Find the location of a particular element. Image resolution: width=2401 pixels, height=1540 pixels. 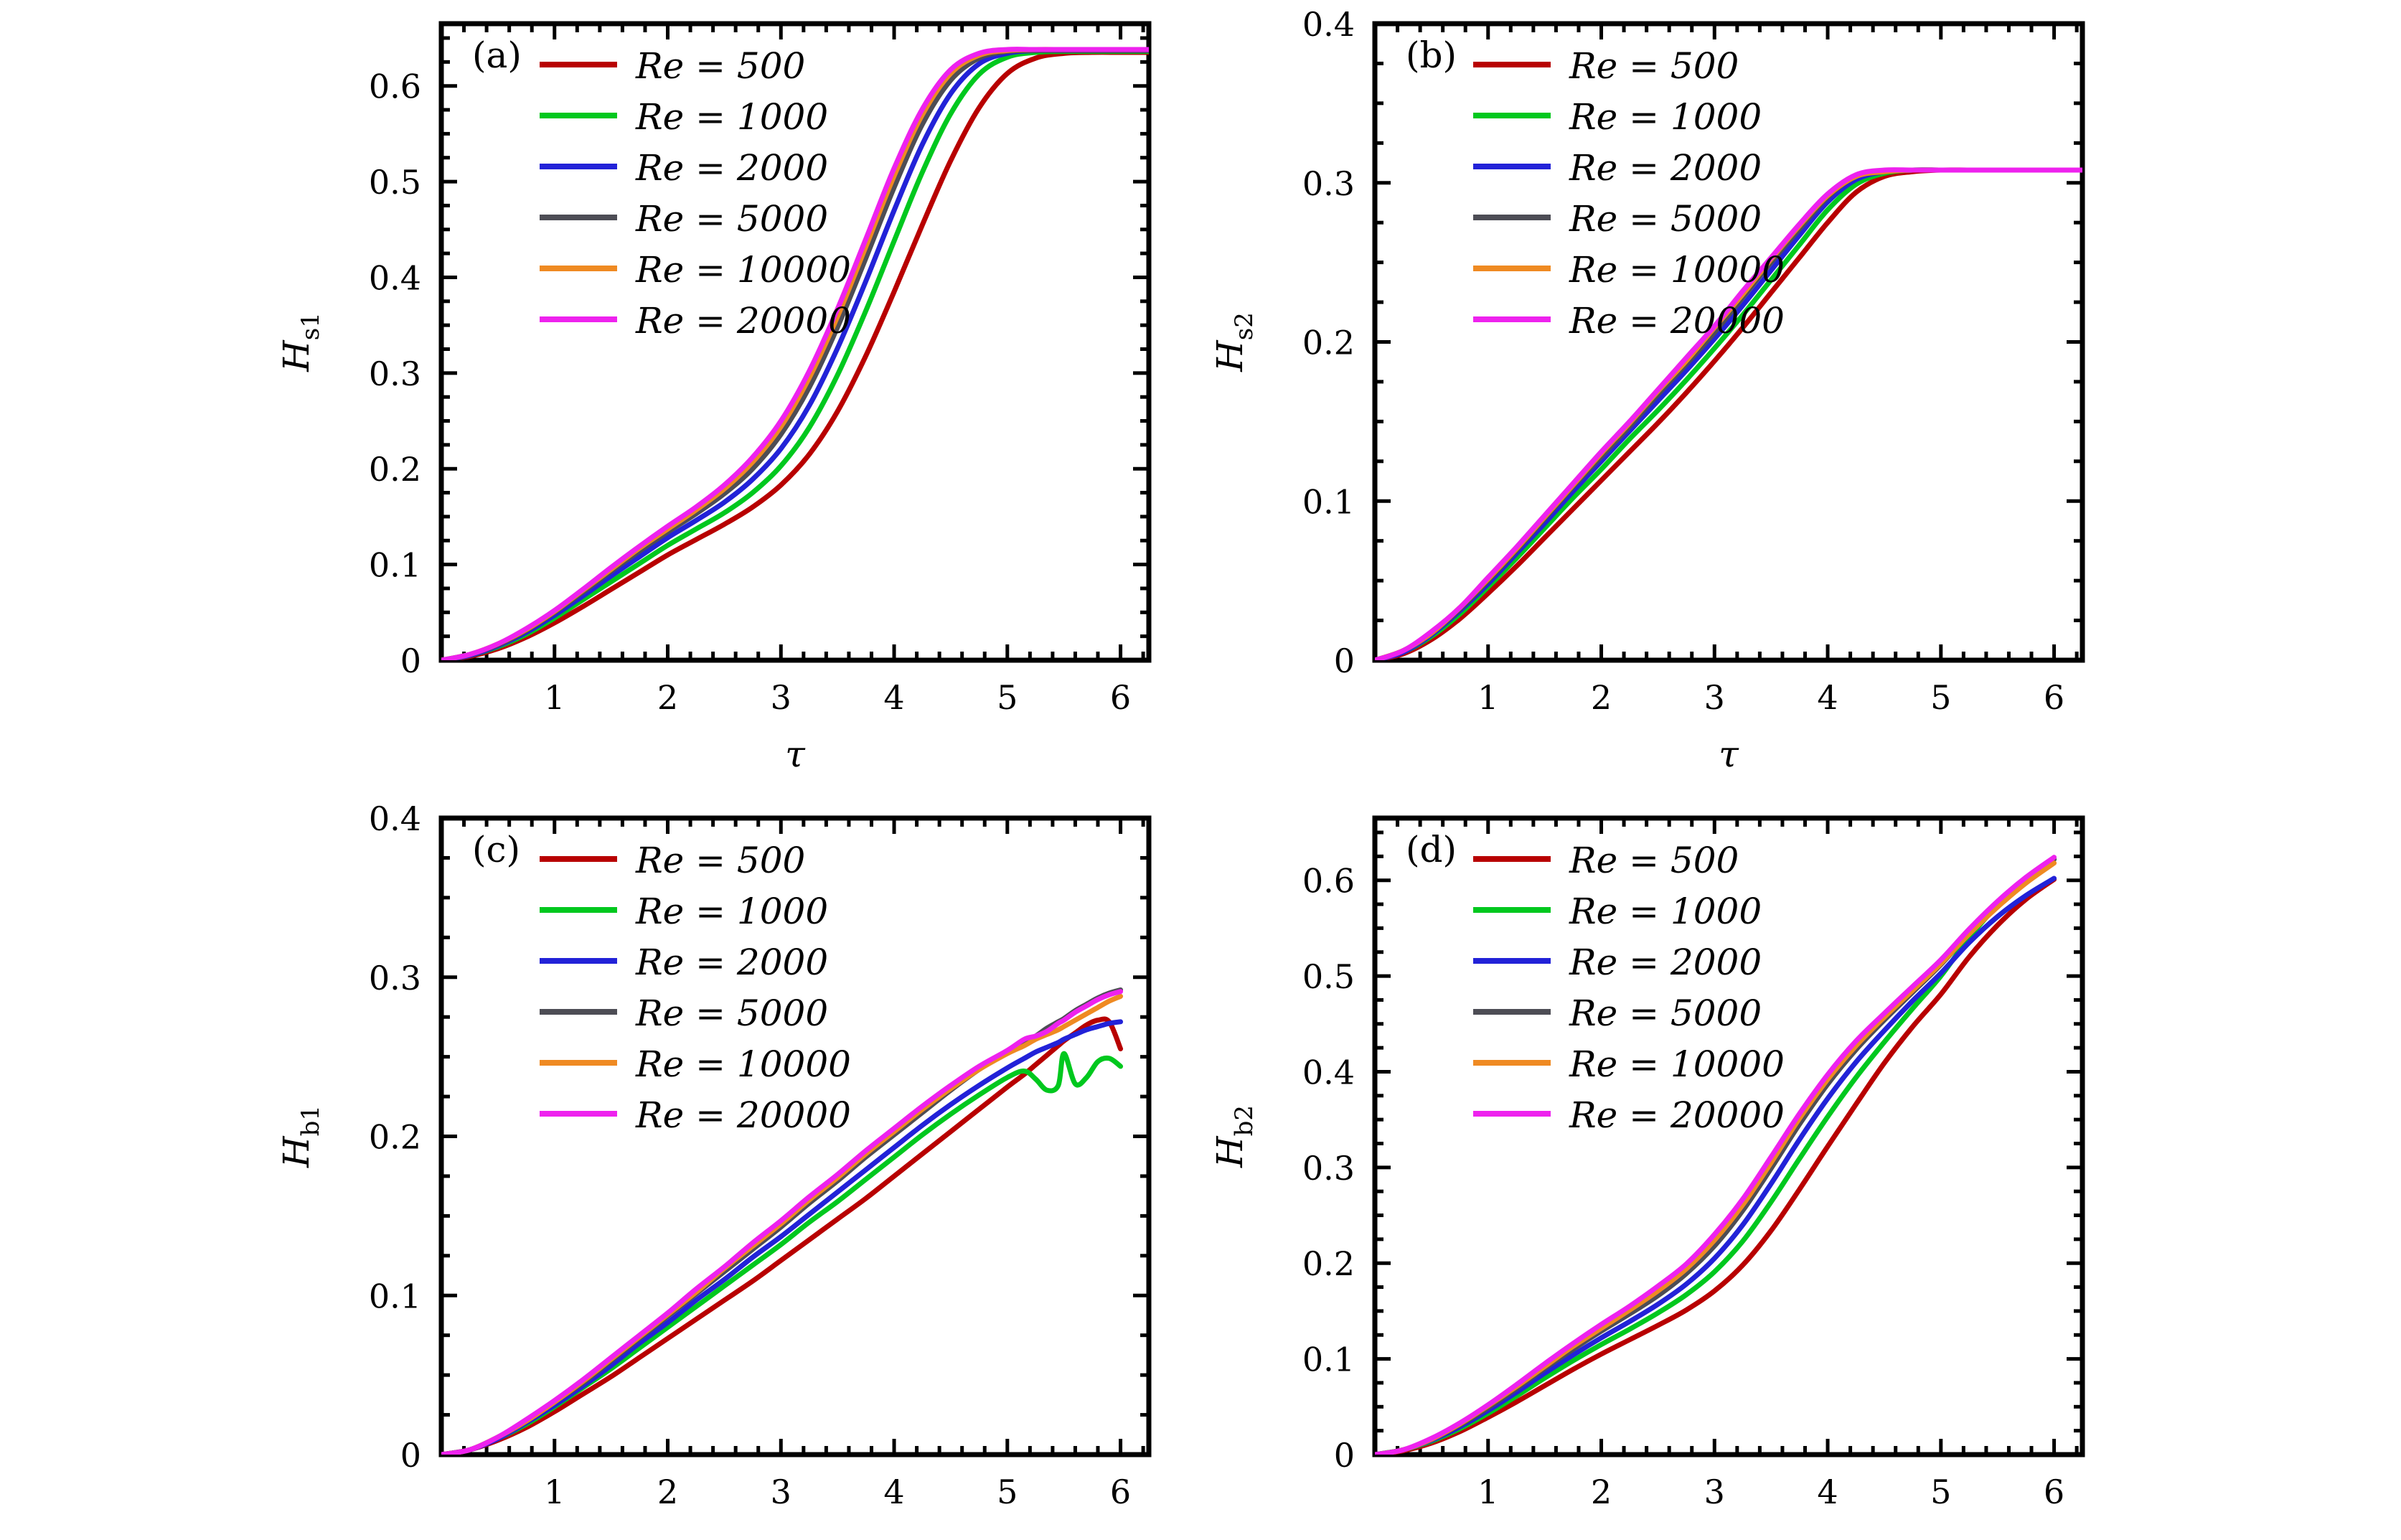

y-axis-label: Hs1 is located at coordinates (300, 342).